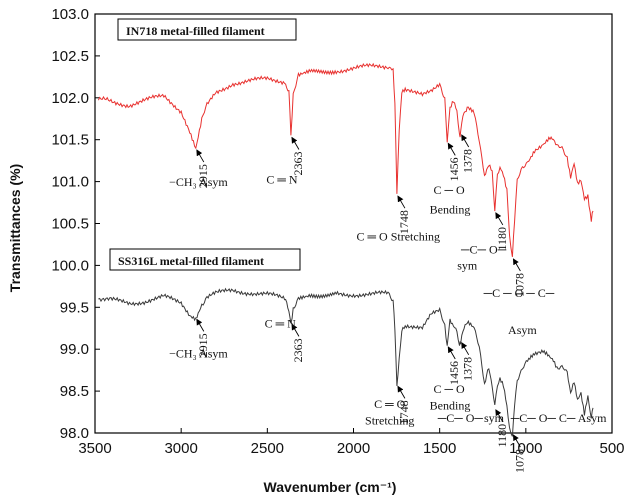 Image resolution: width=643 pixels, height=501 pixels. Describe the element at coordinates (94, 448) in the screenshot. I see `x-tick-label: 3500` at that location.